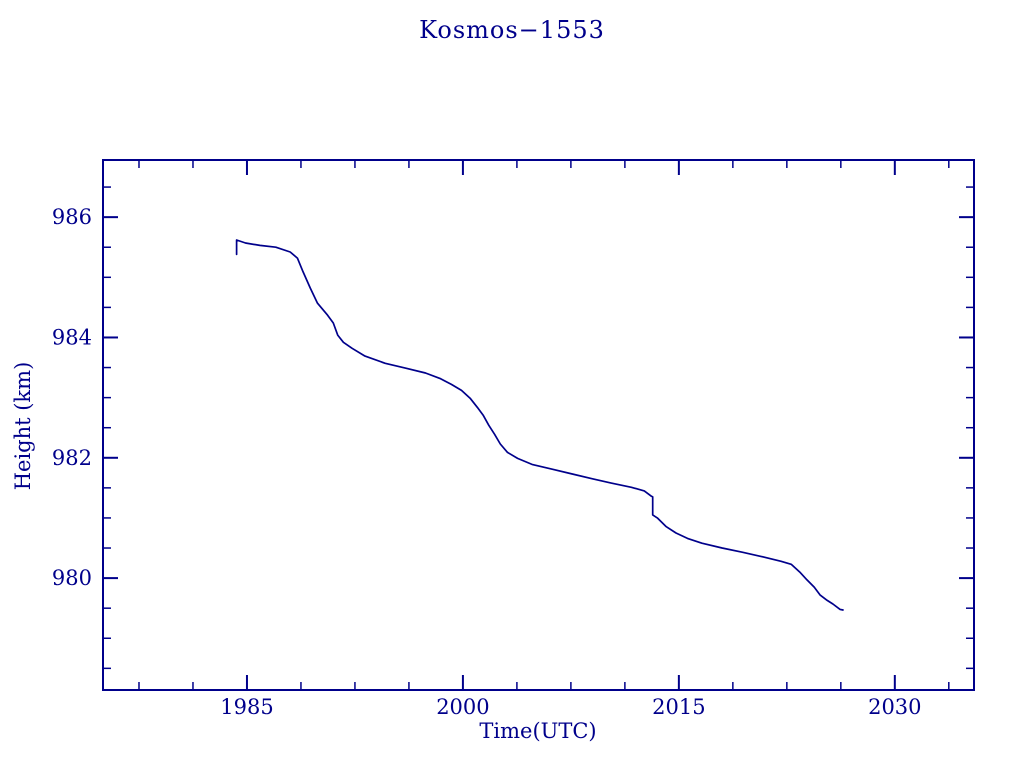  Describe the element at coordinates (246, 707) in the screenshot. I see `x-axis-tick-label: 1985` at that location.